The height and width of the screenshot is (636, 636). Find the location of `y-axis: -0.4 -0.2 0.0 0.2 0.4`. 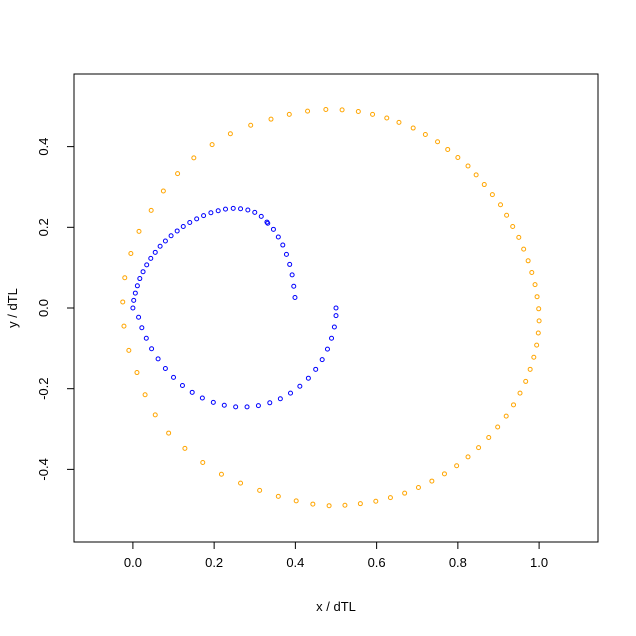

y-axis: -0.4 -0.2 0.0 0.2 0.4 is located at coordinates (55, 309).